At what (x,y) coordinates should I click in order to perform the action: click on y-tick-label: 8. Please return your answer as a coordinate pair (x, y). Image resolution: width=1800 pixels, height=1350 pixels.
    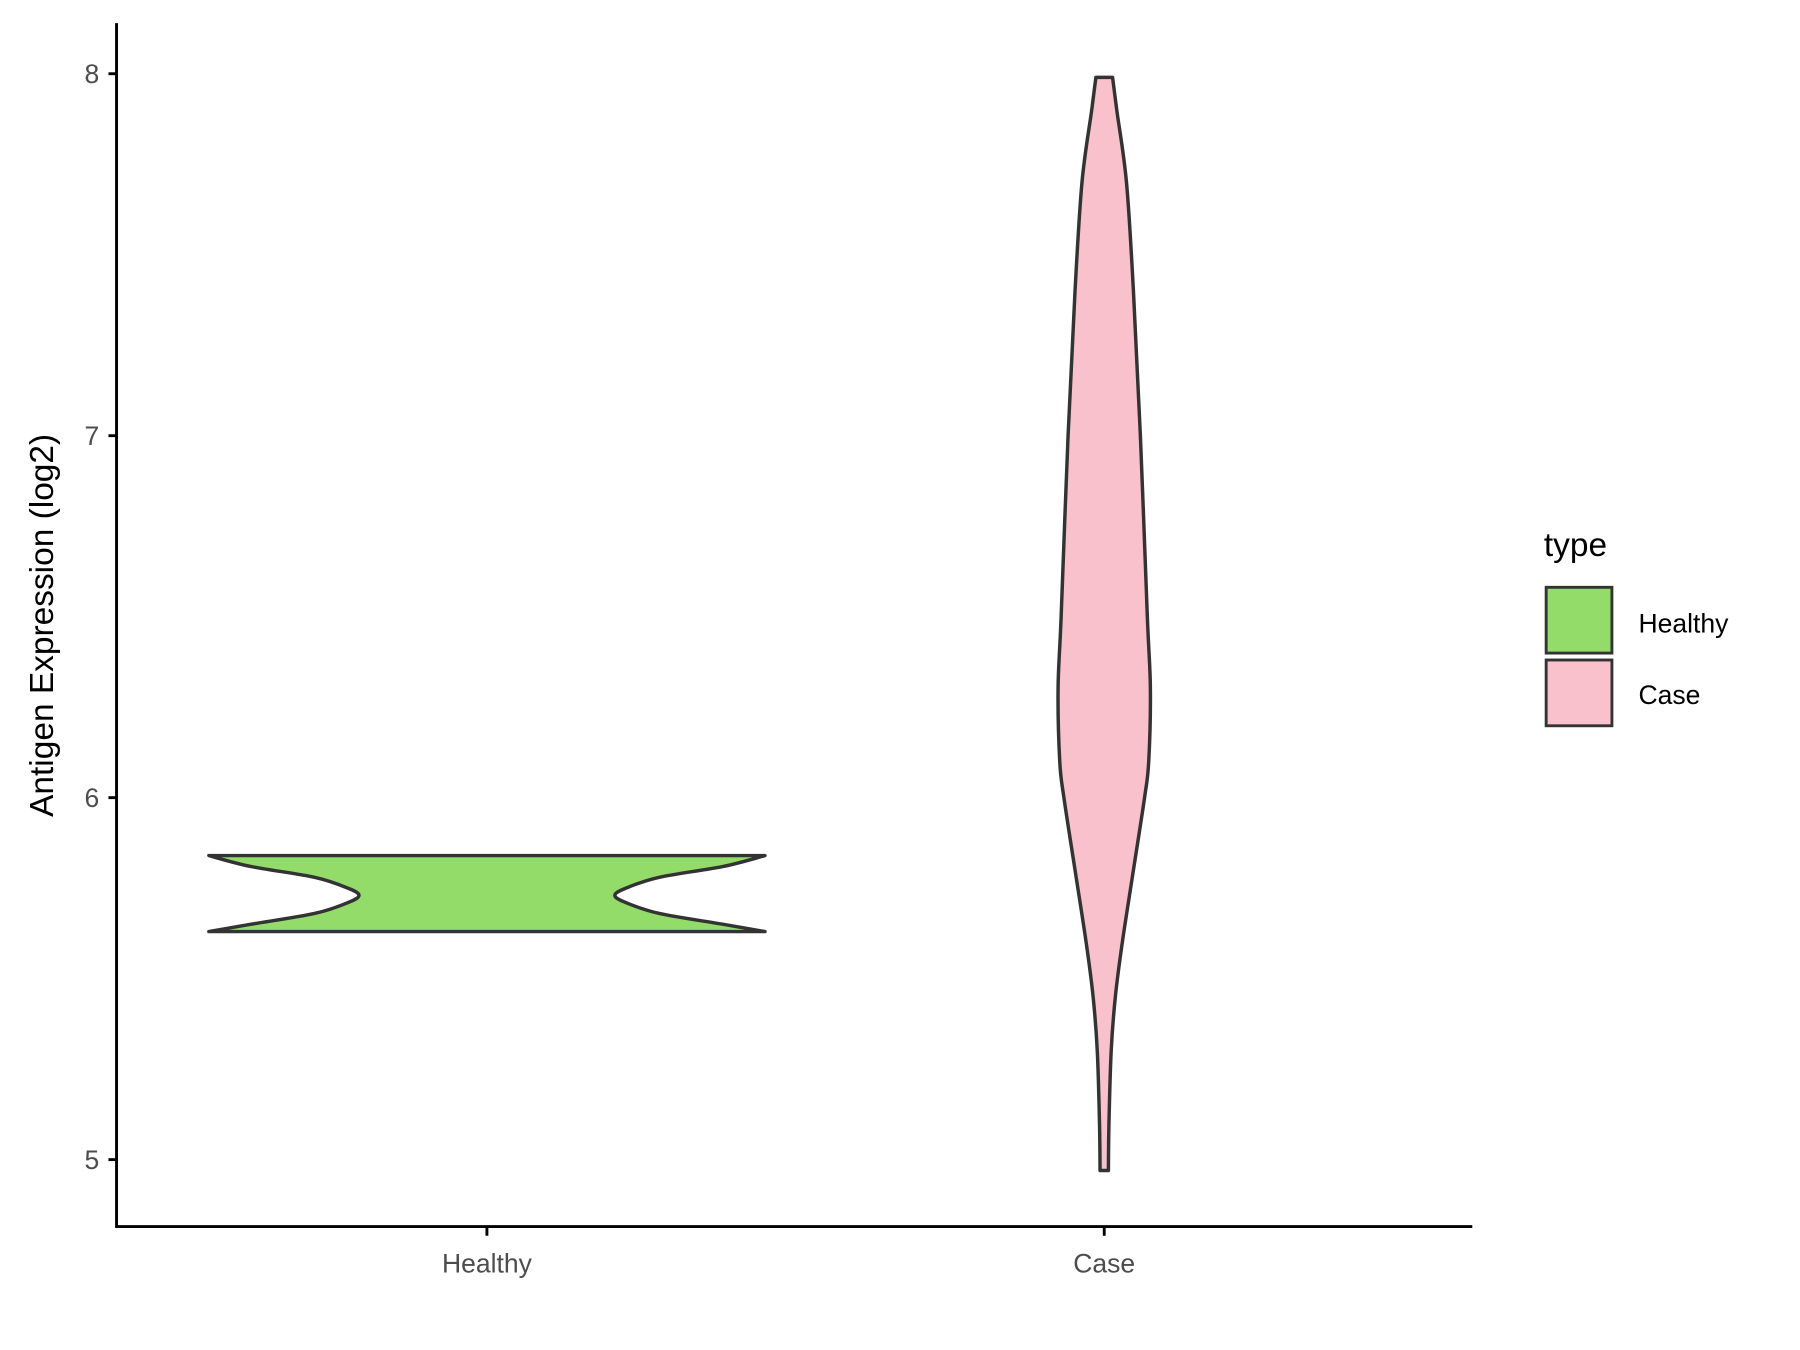
    Looking at the image, I should click on (91, 74).